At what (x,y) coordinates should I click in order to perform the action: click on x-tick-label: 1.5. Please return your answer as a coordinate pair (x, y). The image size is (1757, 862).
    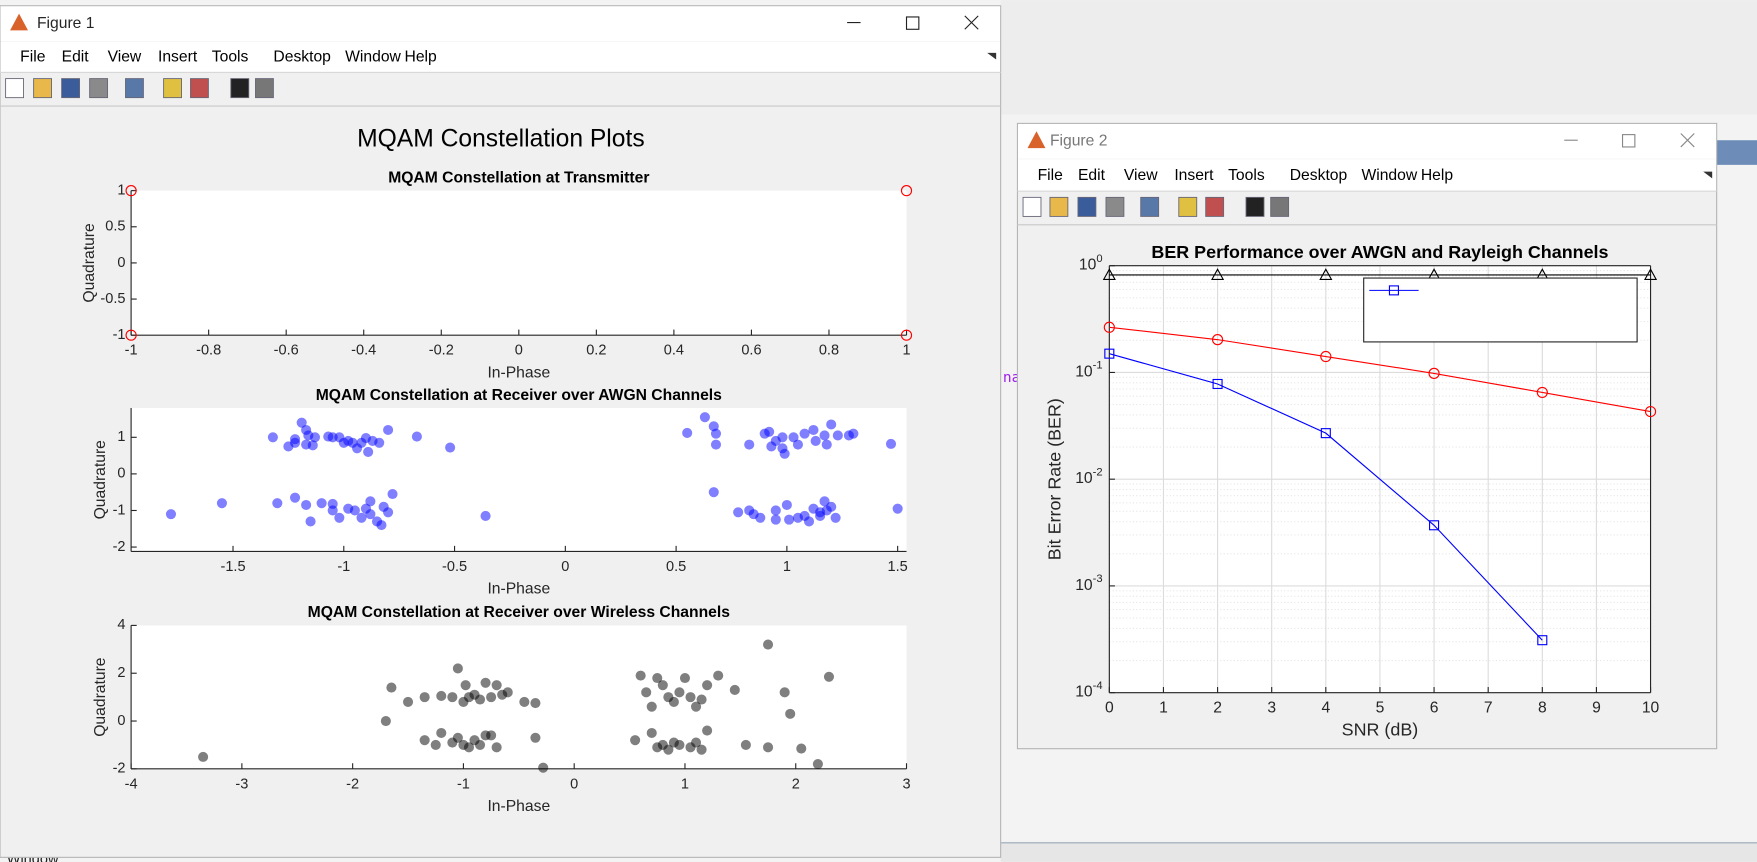
    Looking at the image, I should click on (898, 567).